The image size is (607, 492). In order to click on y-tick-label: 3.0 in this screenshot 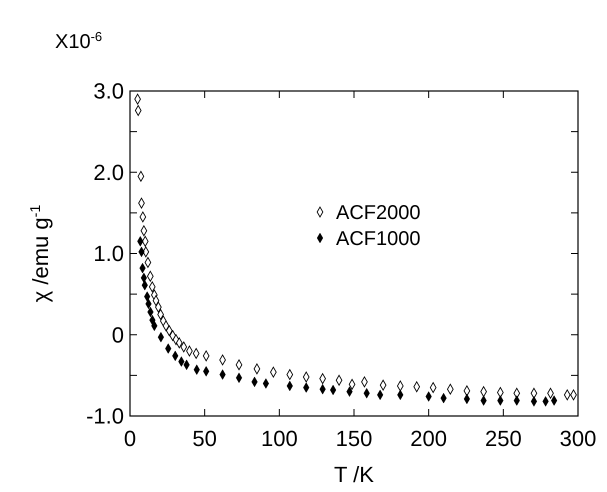, I will do `click(108, 91)`.